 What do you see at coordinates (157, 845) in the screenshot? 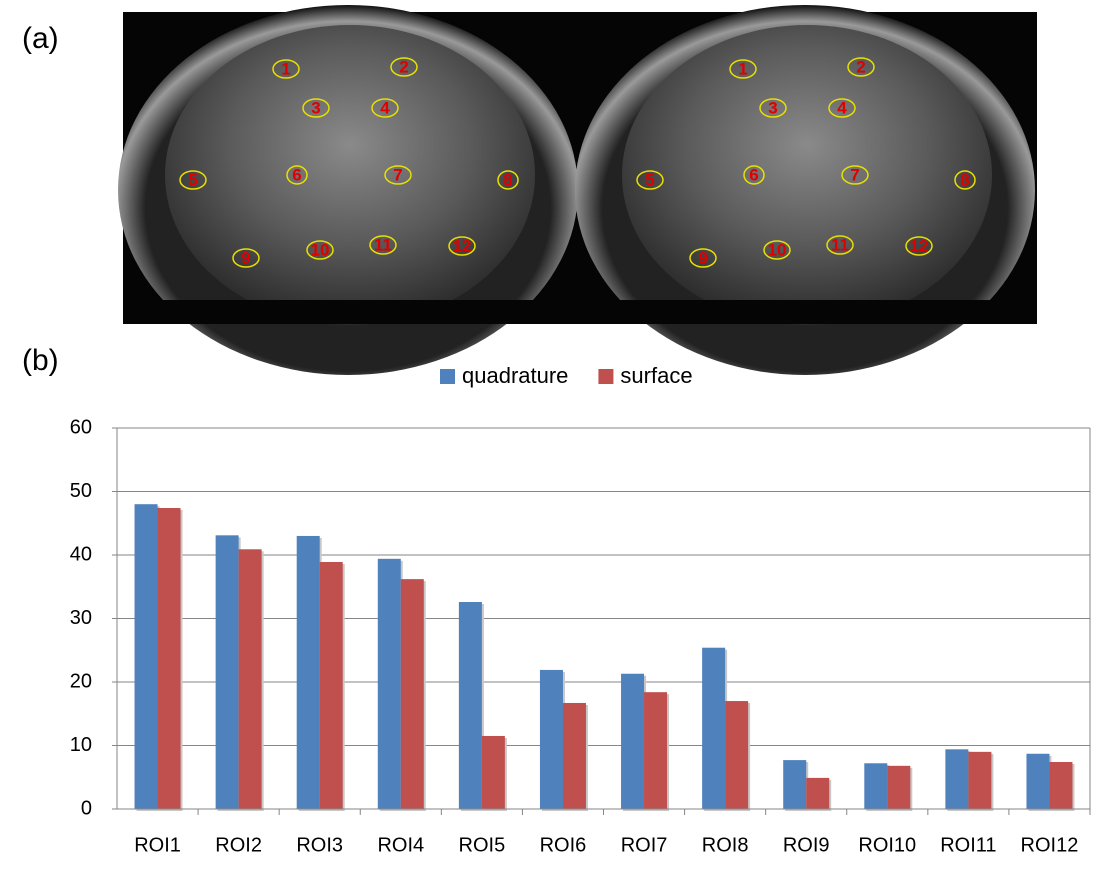
I see `x-tick-label: ROI1` at bounding box center [157, 845].